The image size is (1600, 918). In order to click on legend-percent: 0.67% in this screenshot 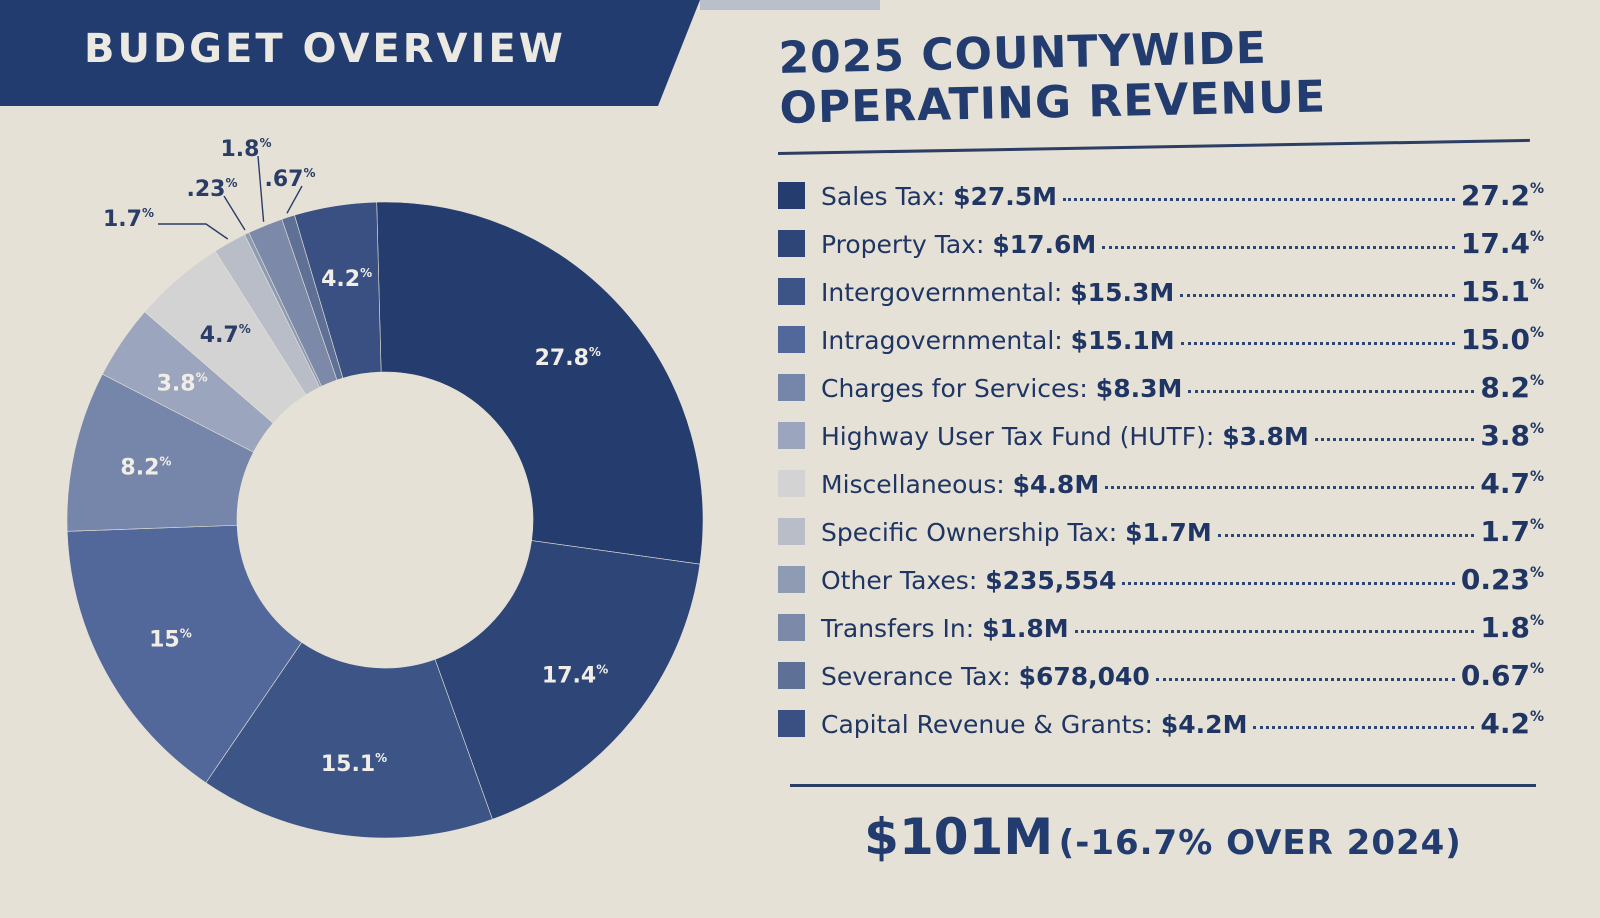, I will do `click(1502, 675)`.